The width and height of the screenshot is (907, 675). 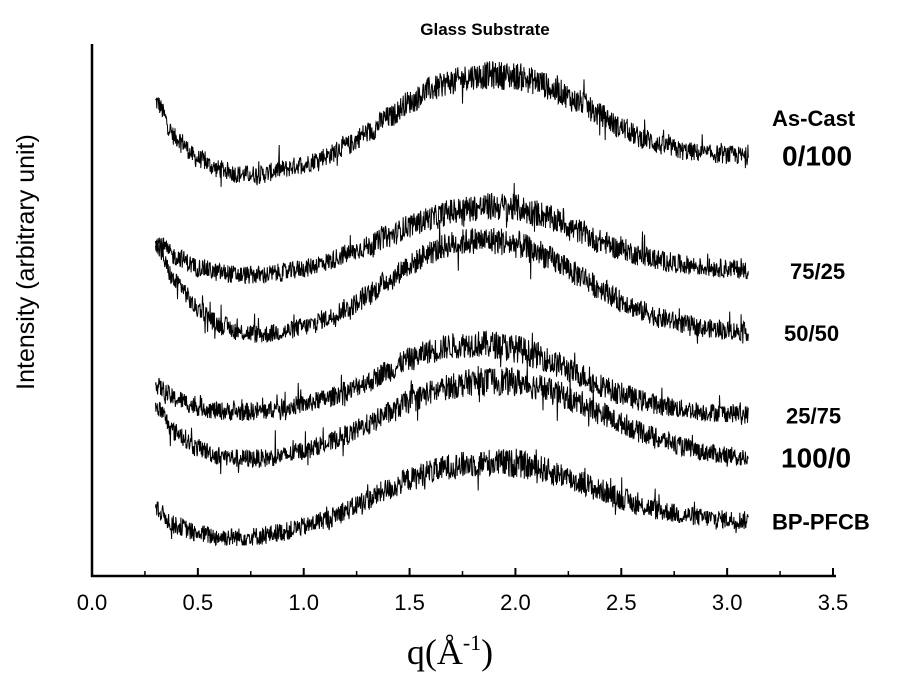 I want to click on series-label-4: 100/0, so click(x=816, y=458).